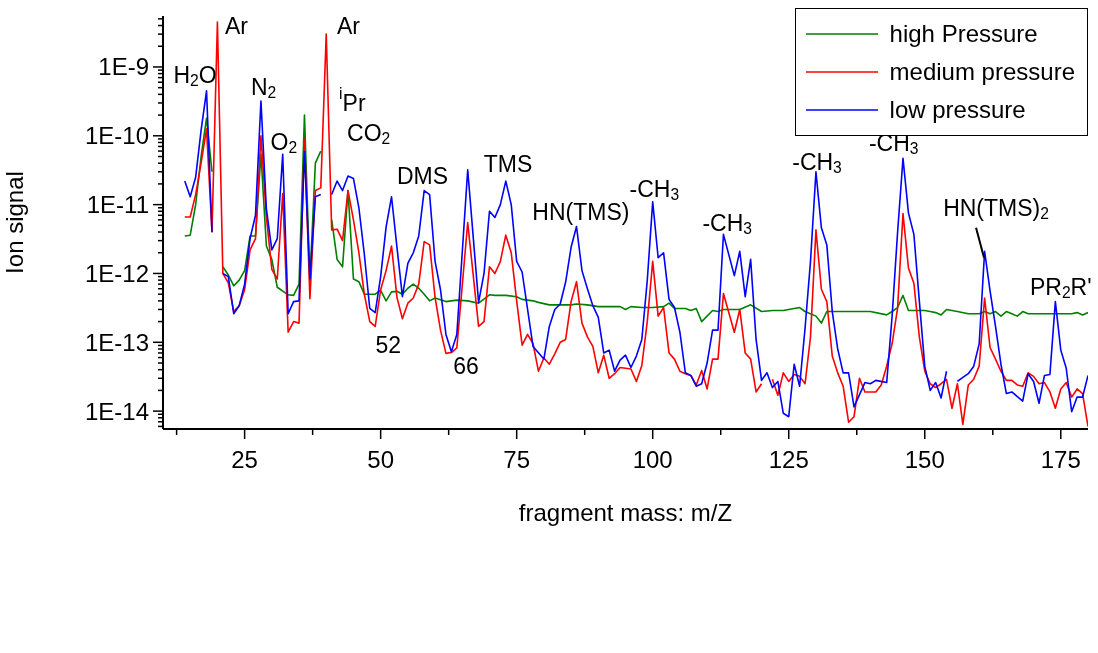  Describe the element at coordinates (963, 34) in the screenshot. I see `legend-label: high Pressure` at that location.